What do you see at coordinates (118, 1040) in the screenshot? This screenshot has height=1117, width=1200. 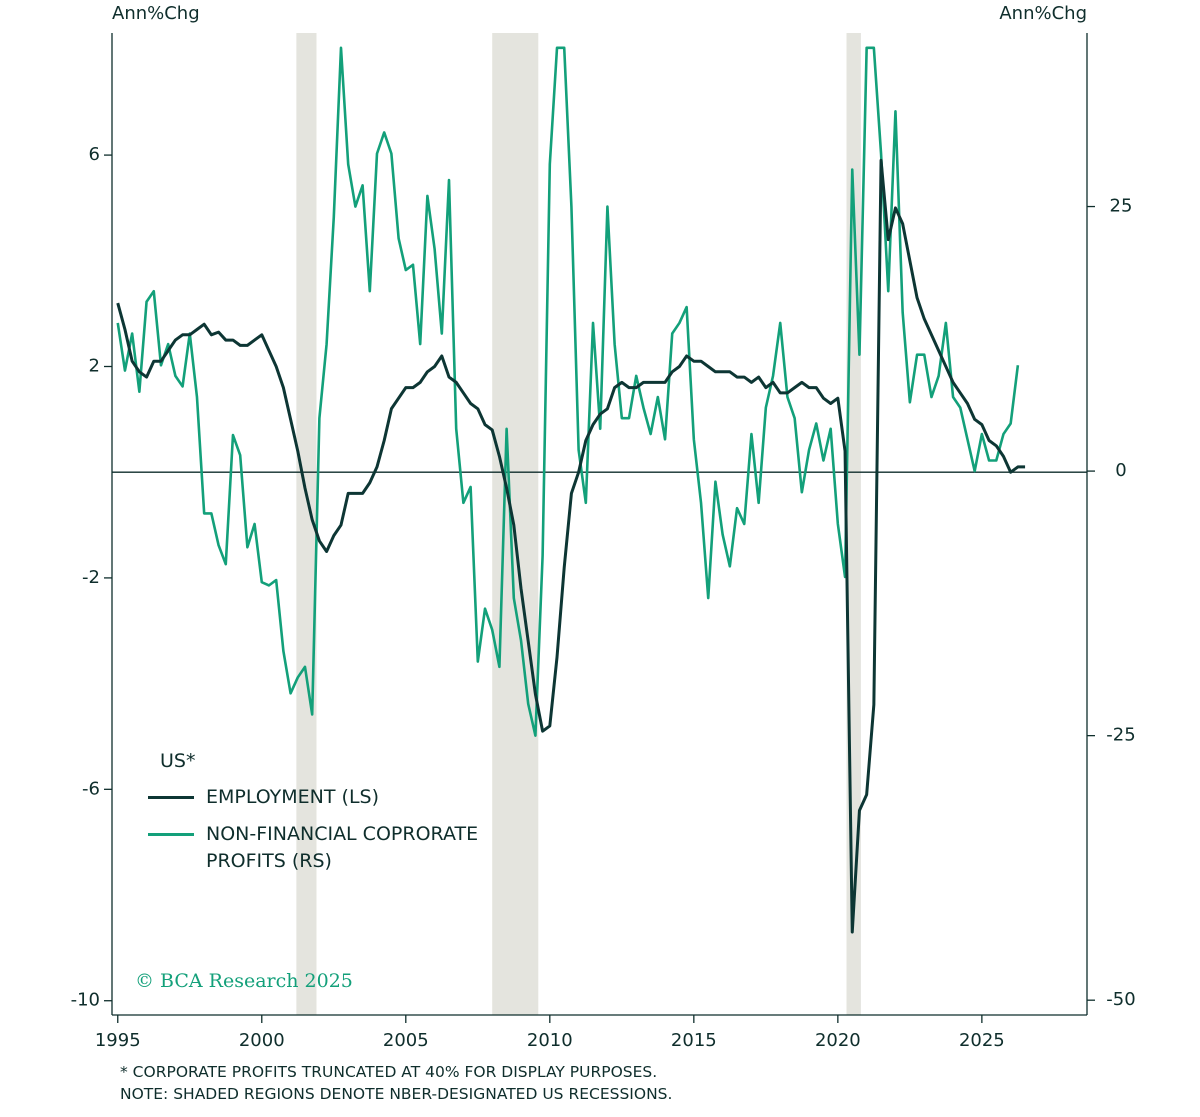 I see `x-tick-label: 1995` at bounding box center [118, 1040].